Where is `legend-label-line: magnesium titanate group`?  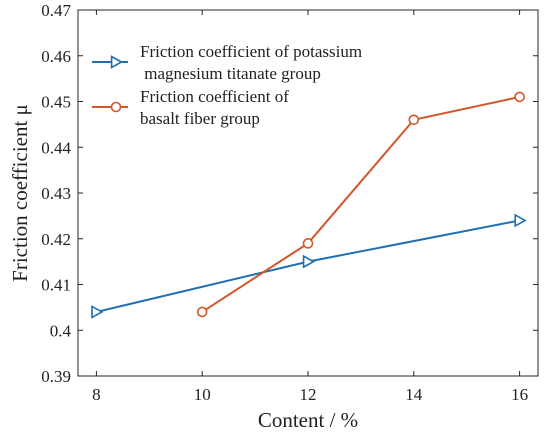 legend-label-line: magnesium titanate group is located at coordinates (230, 73).